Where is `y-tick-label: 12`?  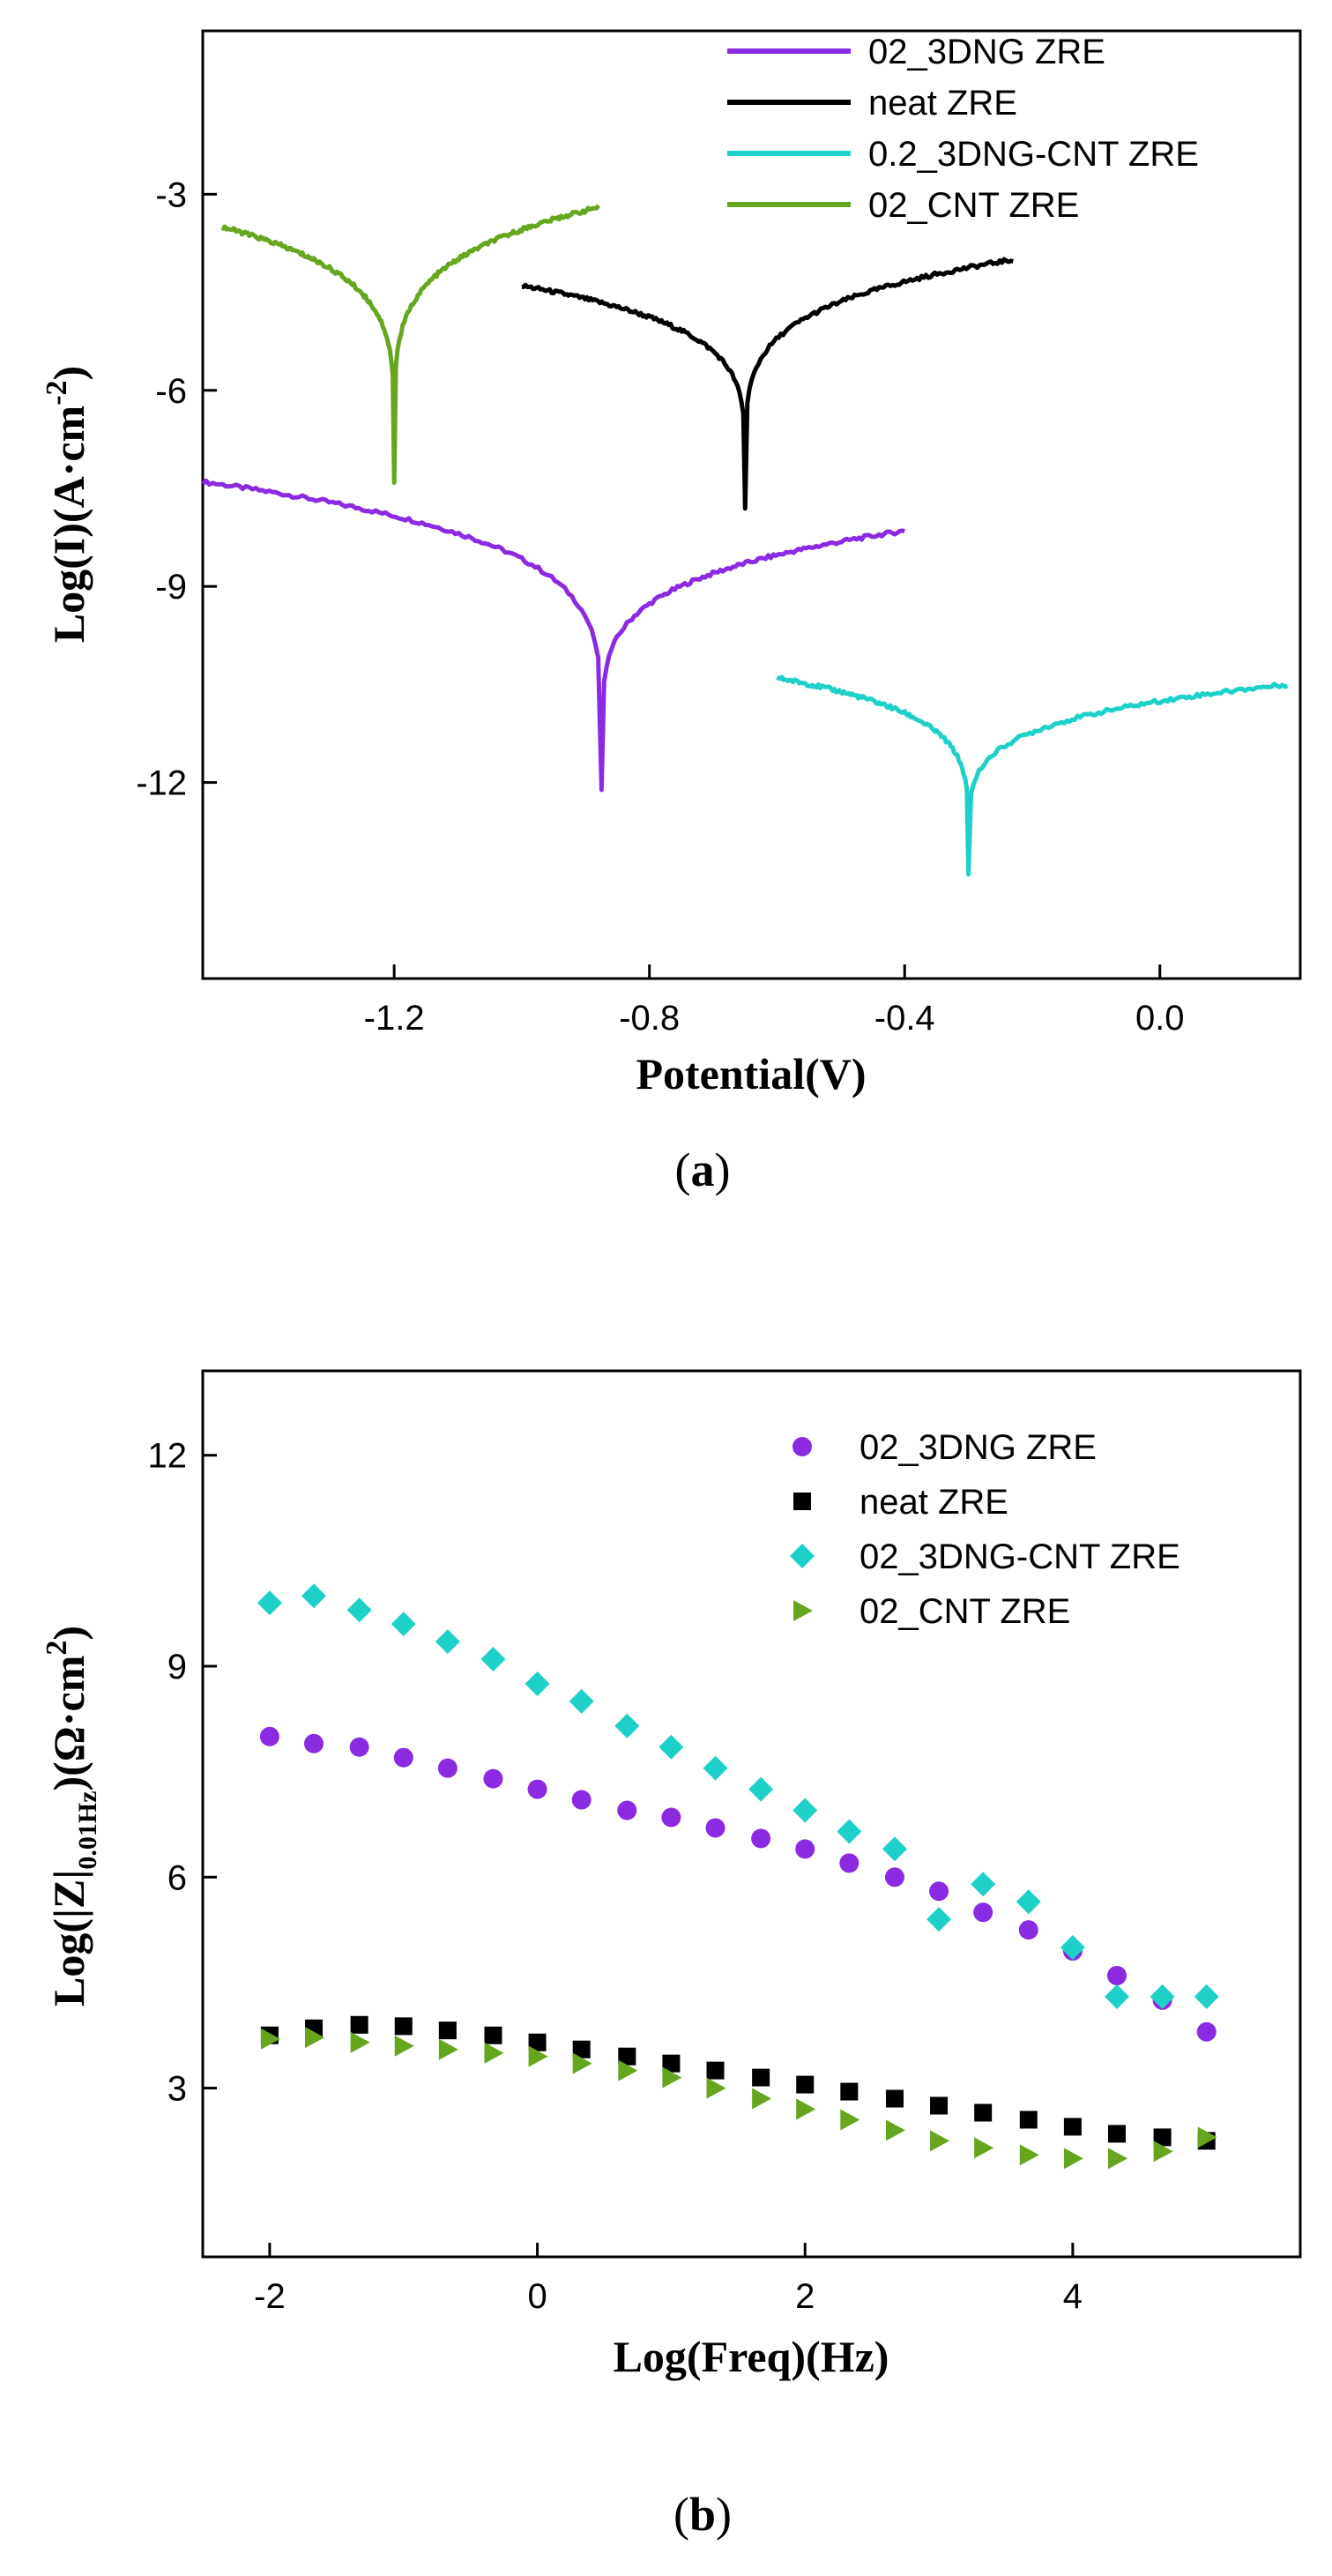
y-tick-label: 12 is located at coordinates (168, 1456).